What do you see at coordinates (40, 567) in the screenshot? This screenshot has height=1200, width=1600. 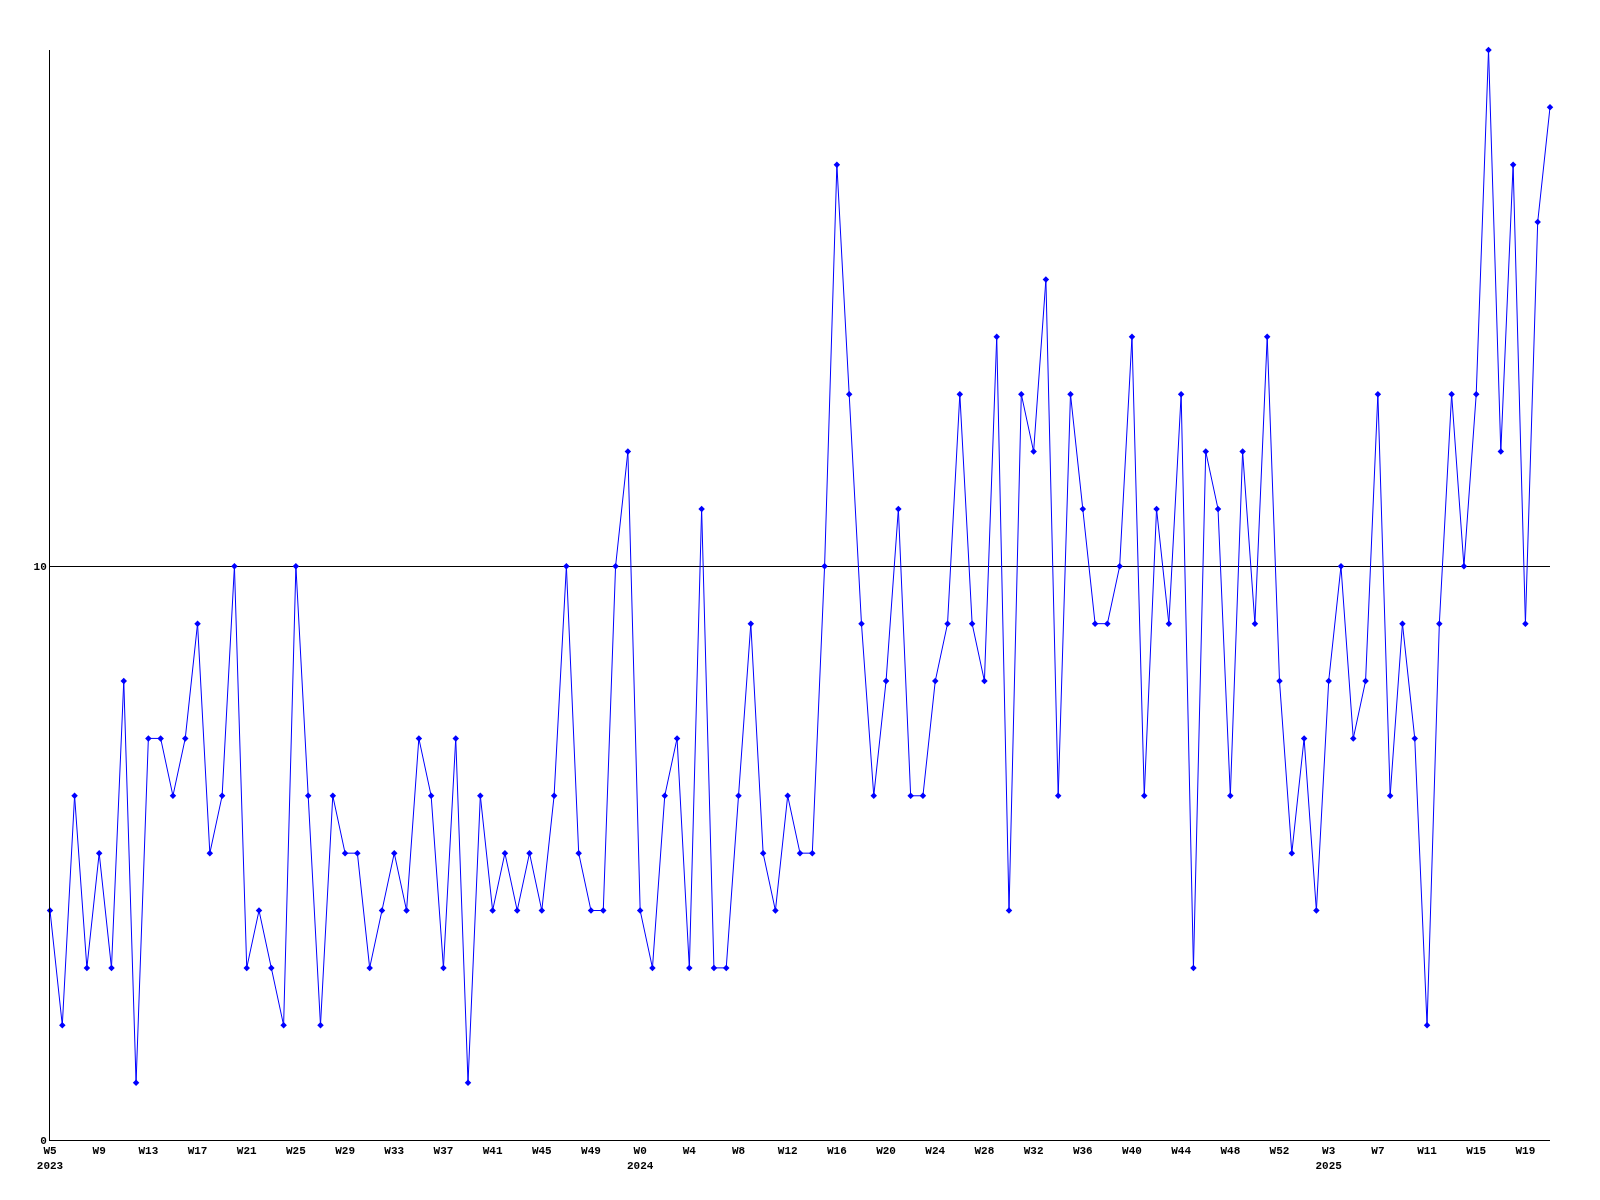 I see `y-tick-label: 10` at bounding box center [40, 567].